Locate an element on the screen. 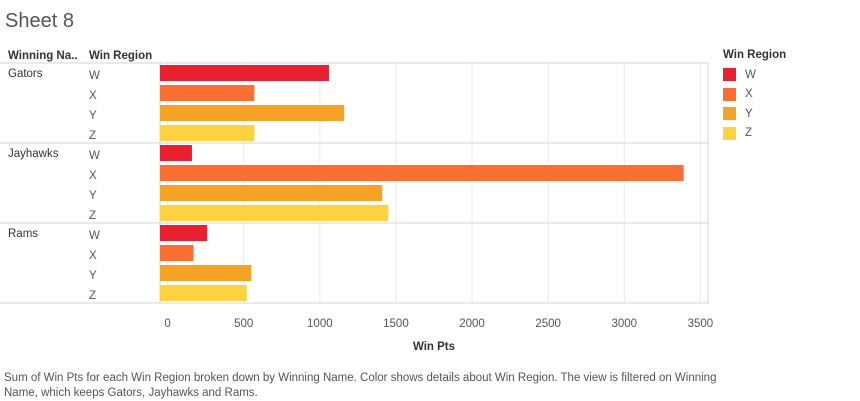 This screenshot has width=860, height=401. legend-item-y: Y is located at coordinates (754, 114).